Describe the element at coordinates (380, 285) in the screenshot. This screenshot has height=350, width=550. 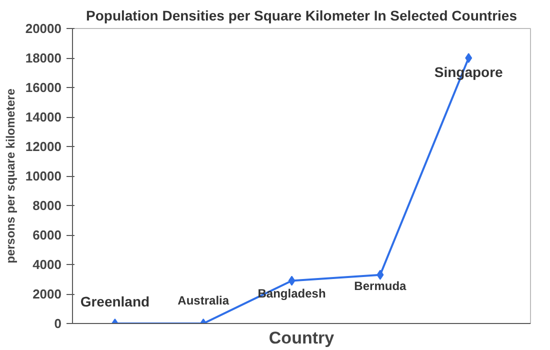
I see `x-tick-label: Bermuda` at that location.